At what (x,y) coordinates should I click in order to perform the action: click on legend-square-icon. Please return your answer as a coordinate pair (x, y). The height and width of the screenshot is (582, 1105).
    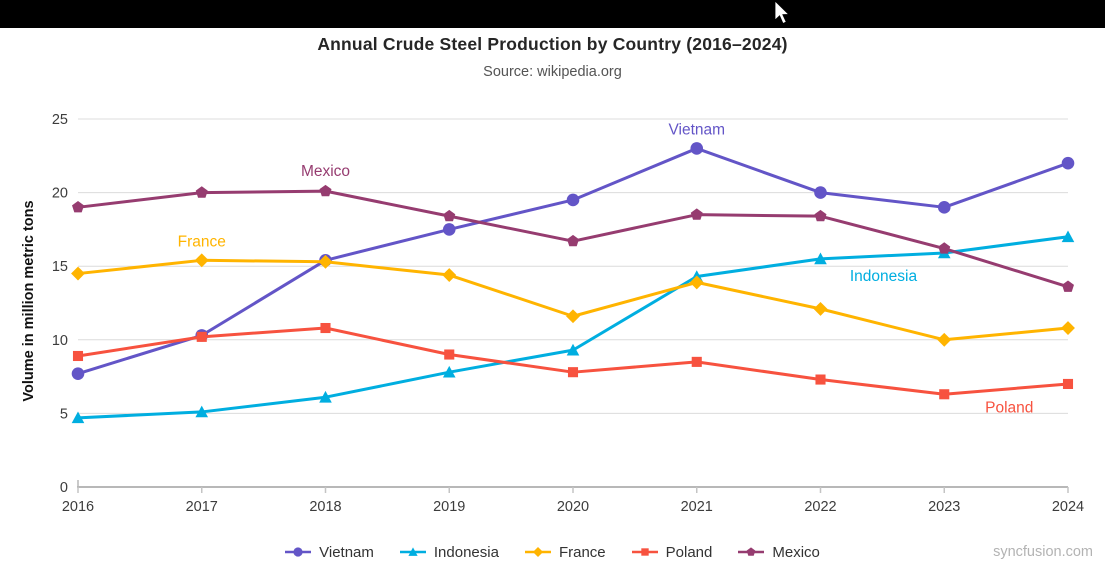
    Looking at the image, I should click on (644, 552).